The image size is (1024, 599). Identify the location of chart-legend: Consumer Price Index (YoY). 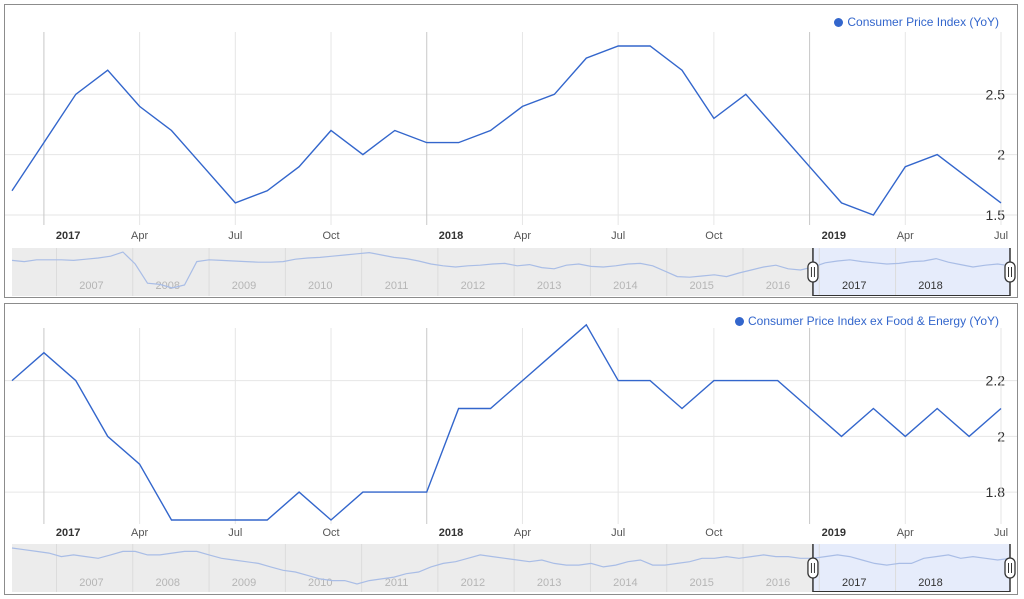
(916, 22).